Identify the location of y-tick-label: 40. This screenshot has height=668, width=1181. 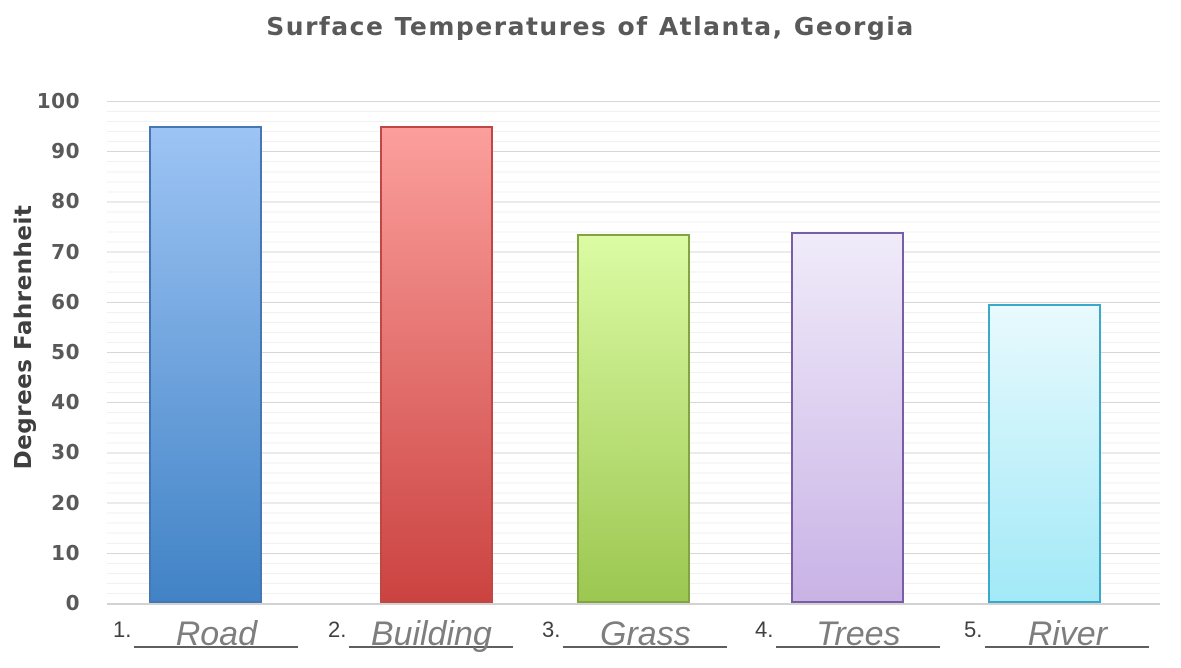
(65, 402).